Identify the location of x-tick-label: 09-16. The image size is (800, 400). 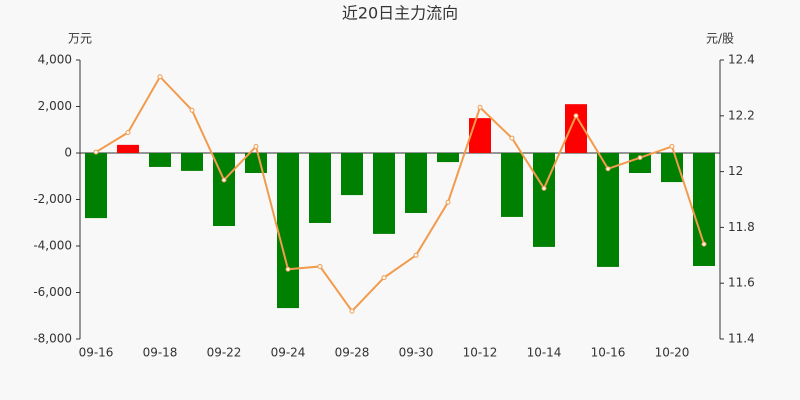
(96, 353).